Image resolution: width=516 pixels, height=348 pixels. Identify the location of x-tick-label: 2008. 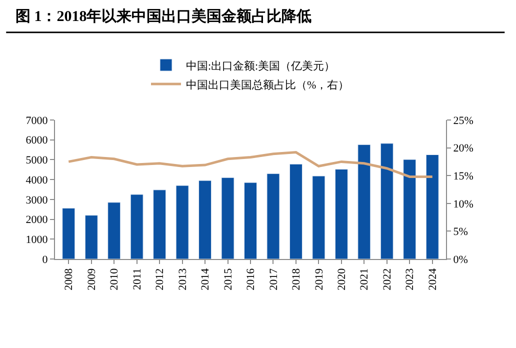
(69, 279).